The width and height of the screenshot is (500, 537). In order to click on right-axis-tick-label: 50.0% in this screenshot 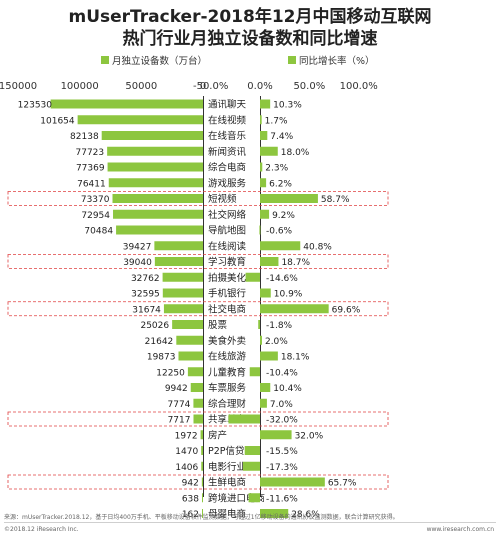, I will do `click(309, 86)`.